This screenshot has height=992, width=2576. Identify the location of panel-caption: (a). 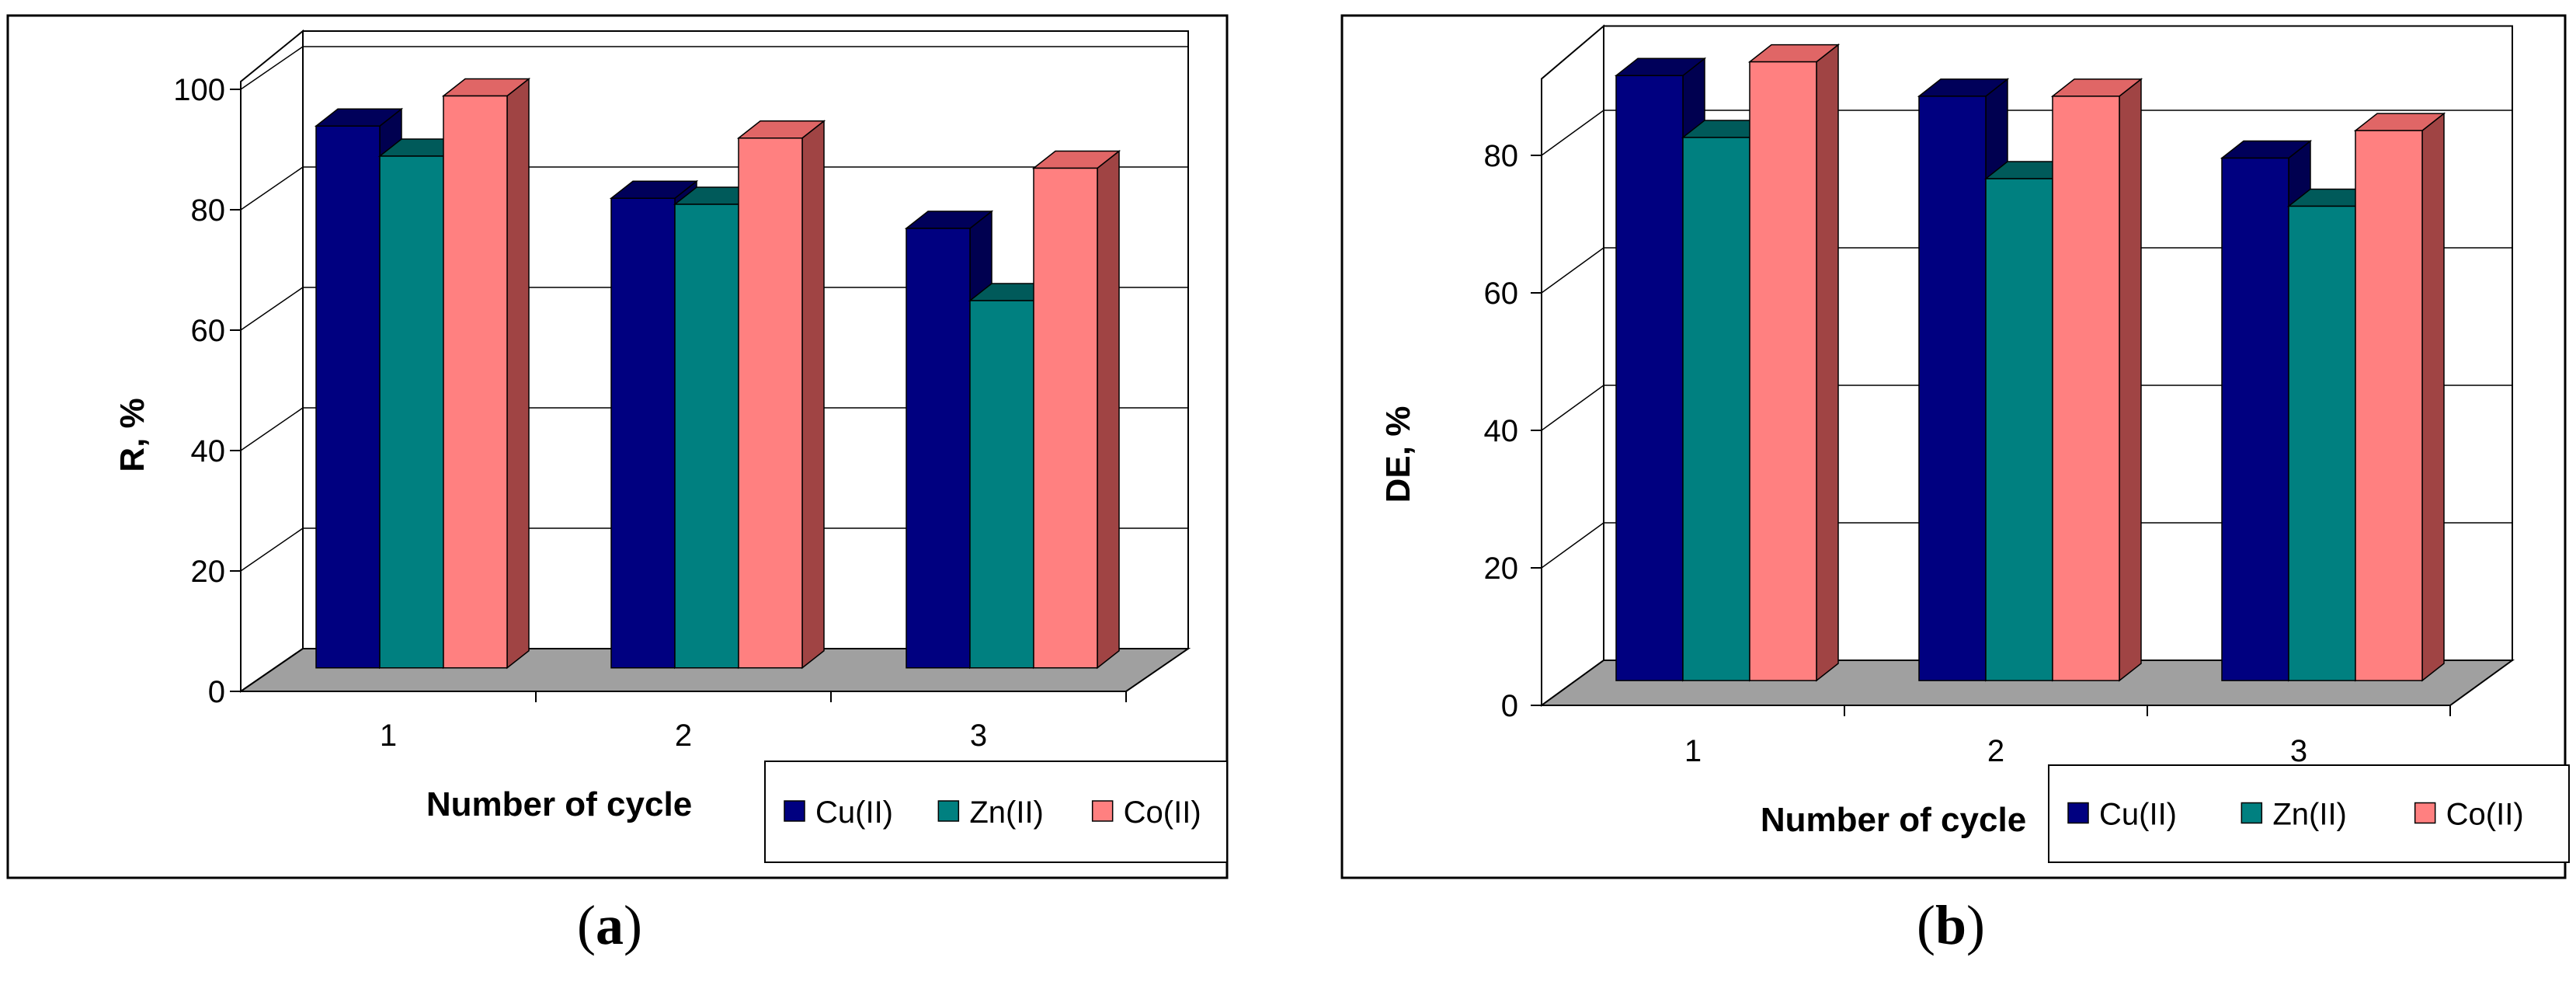
(609, 925).